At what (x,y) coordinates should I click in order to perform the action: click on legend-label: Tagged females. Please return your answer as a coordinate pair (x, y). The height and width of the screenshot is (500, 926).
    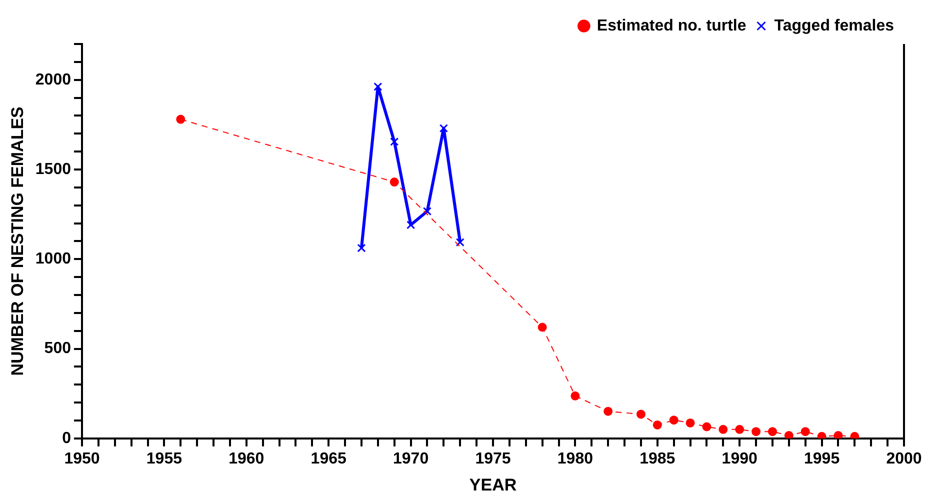
    Looking at the image, I should click on (834, 25).